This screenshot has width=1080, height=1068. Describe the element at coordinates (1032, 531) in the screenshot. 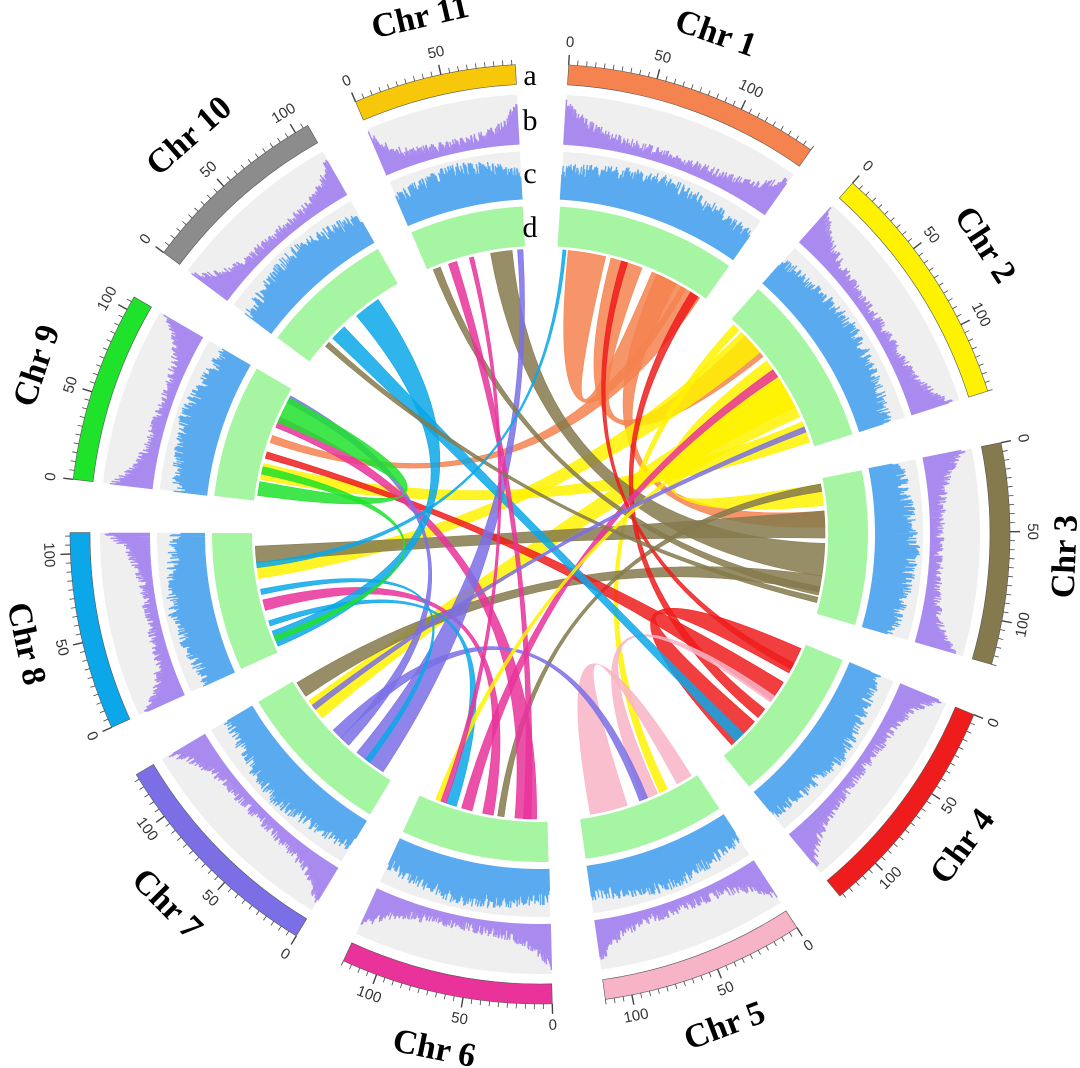

I see `chr-3-tick-label: 50` at that location.